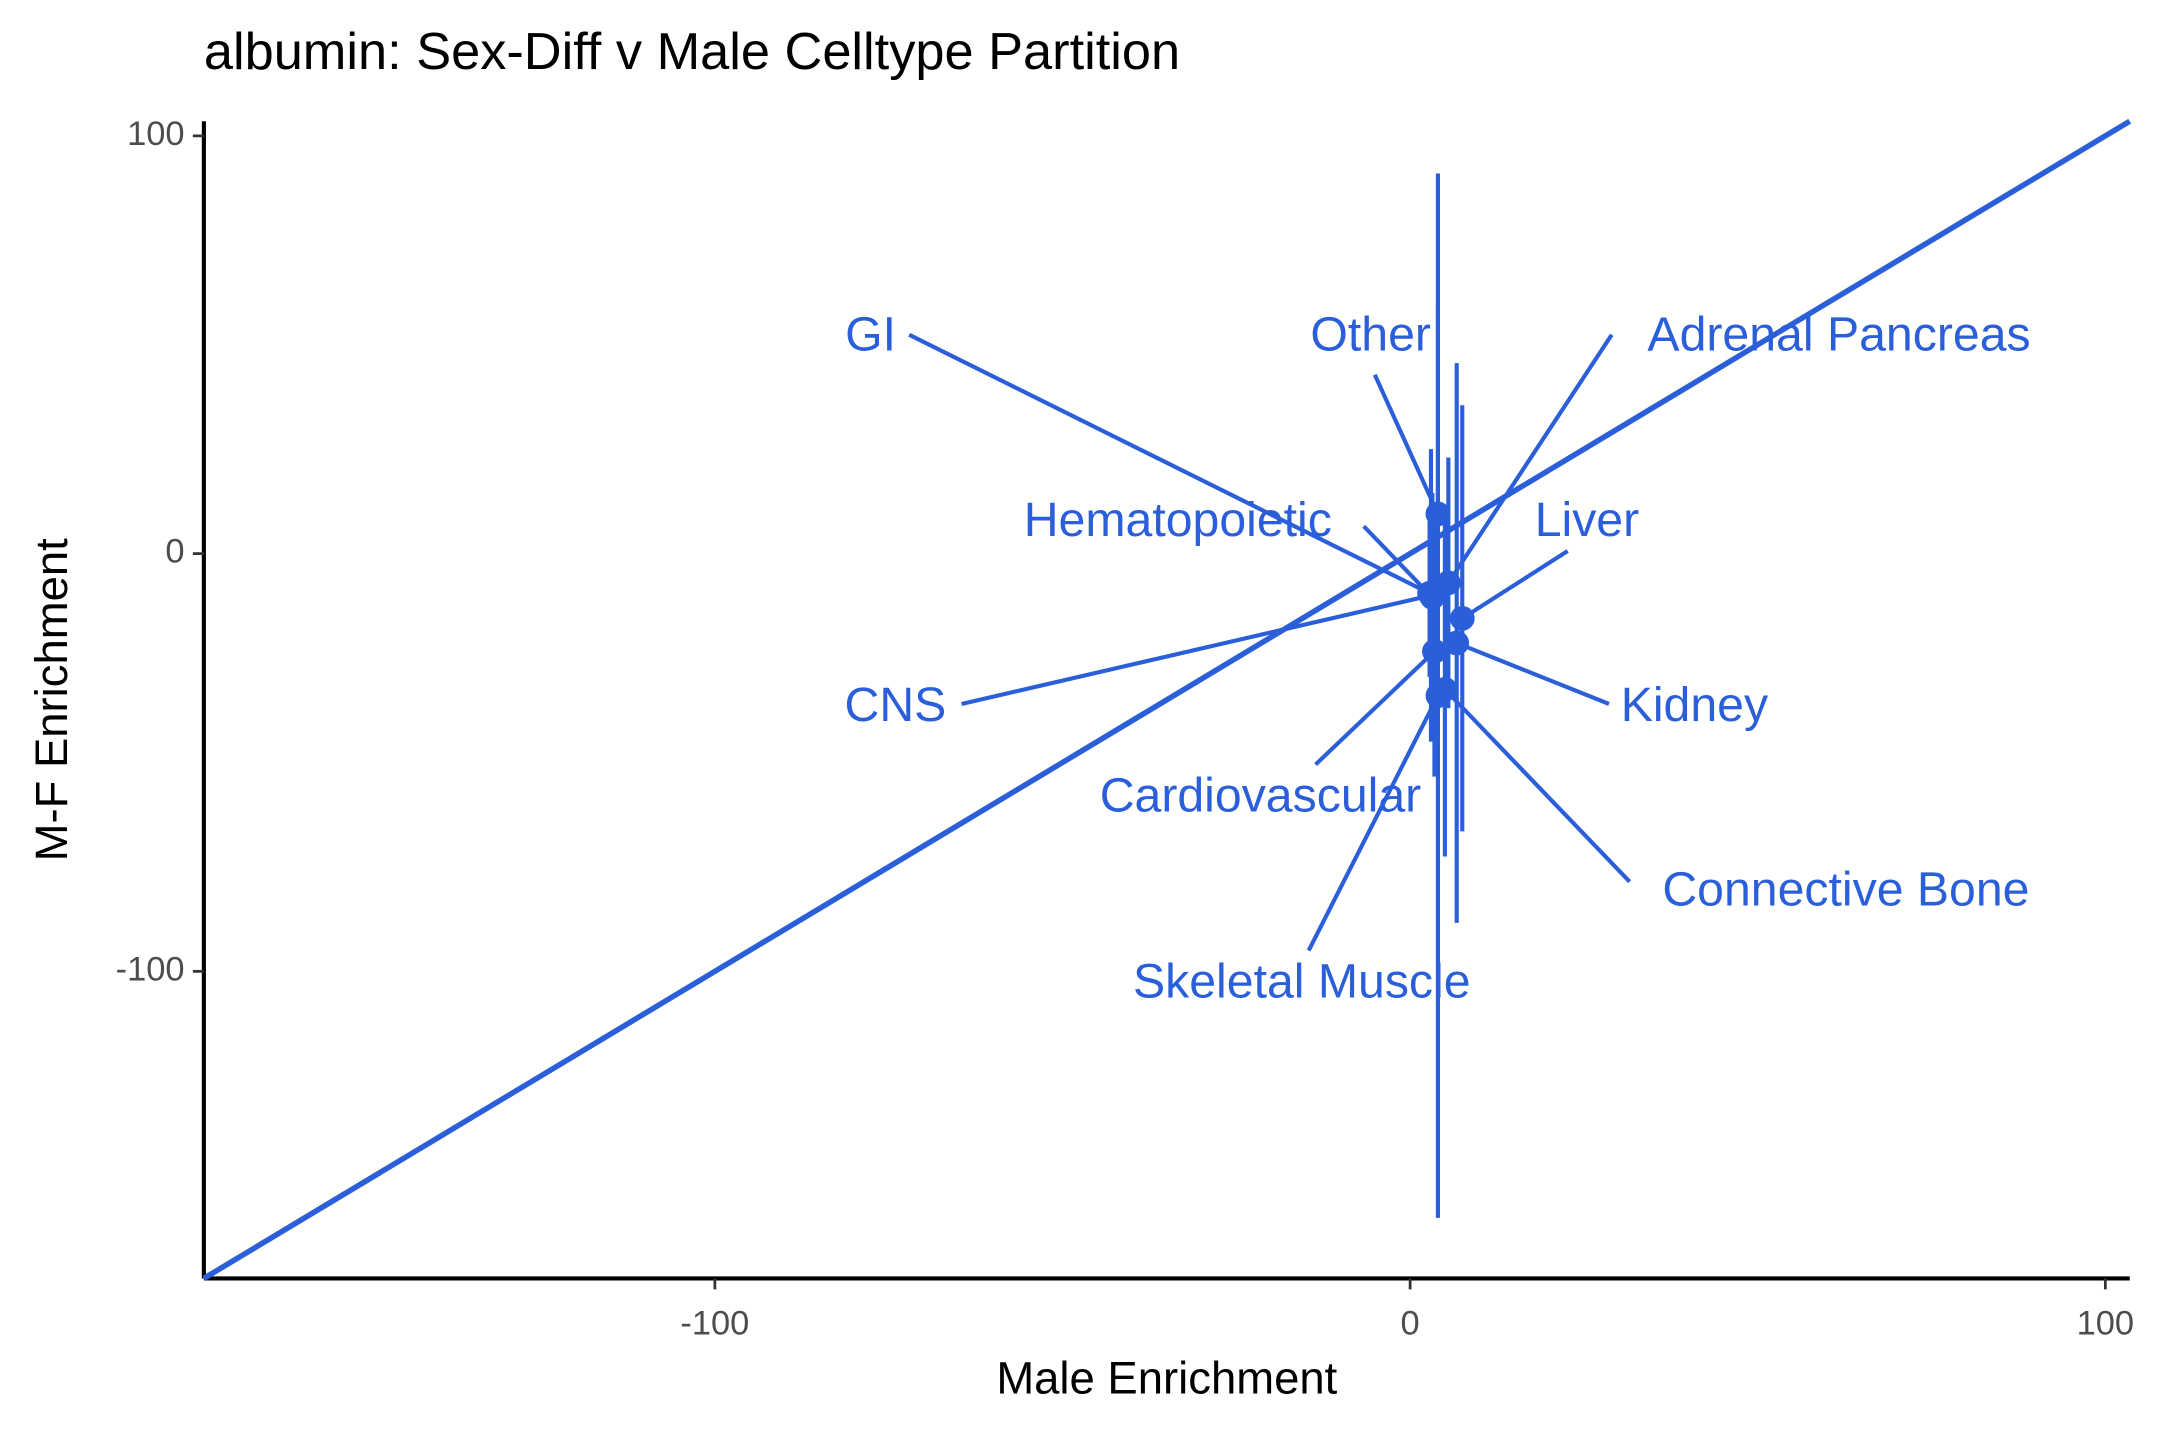 Image resolution: width=2160 pixels, height=1445 pixels. What do you see at coordinates (1166, 1378) in the screenshot?
I see `x-axis-label: Male Enrichment` at bounding box center [1166, 1378].